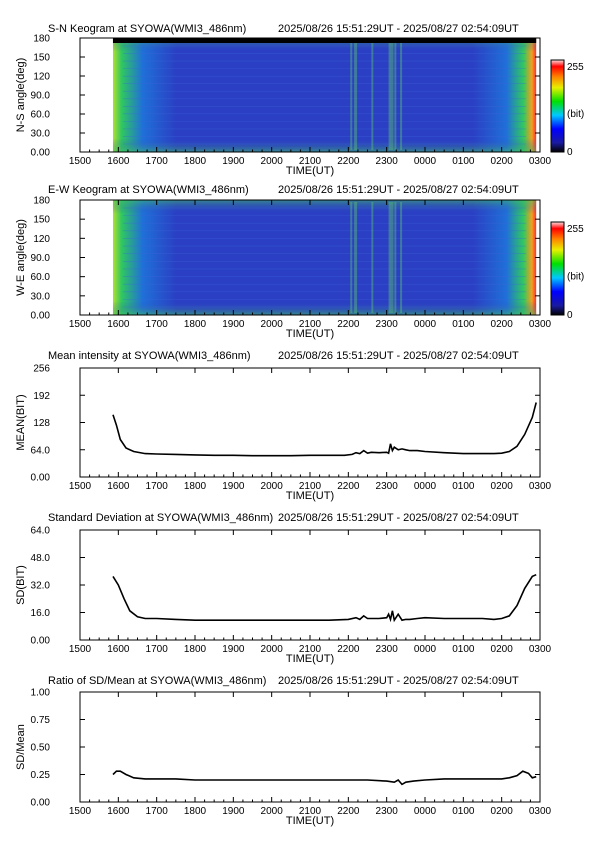 The height and width of the screenshot is (842, 595). Describe the element at coordinates (41, 201) in the screenshot. I see `y-tick-label: 180` at that location.